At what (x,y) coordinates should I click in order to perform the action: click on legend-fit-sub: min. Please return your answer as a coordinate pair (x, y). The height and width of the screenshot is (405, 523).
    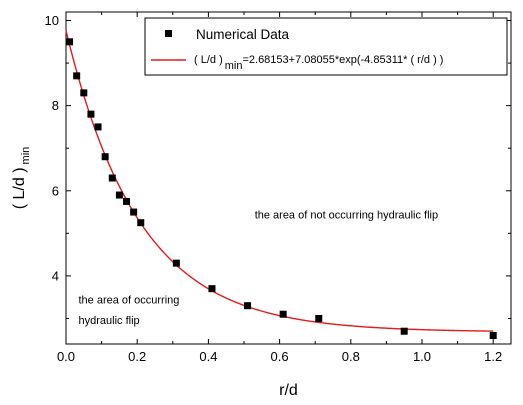
    Looking at the image, I should click on (234, 66).